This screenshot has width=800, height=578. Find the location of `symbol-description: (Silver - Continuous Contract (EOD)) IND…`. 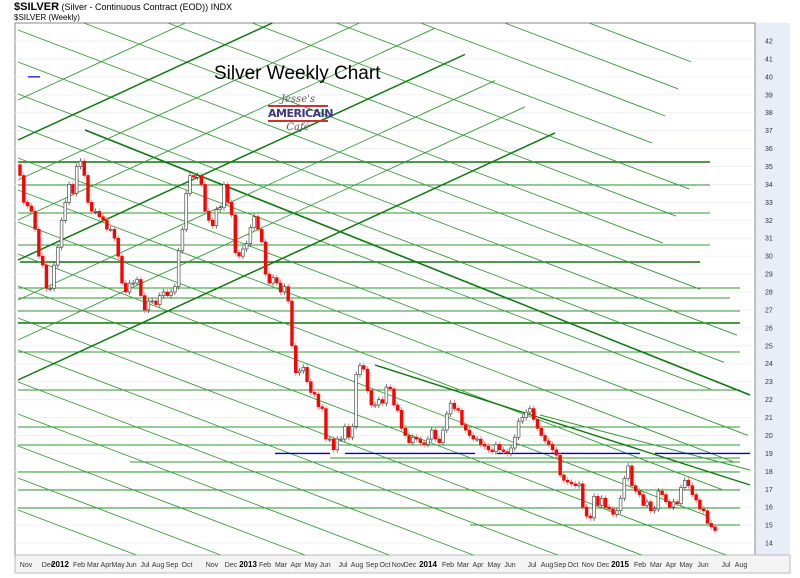

symbol-description: (Silver - Continuous Contract (EOD)) IND… is located at coordinates (147, 7).